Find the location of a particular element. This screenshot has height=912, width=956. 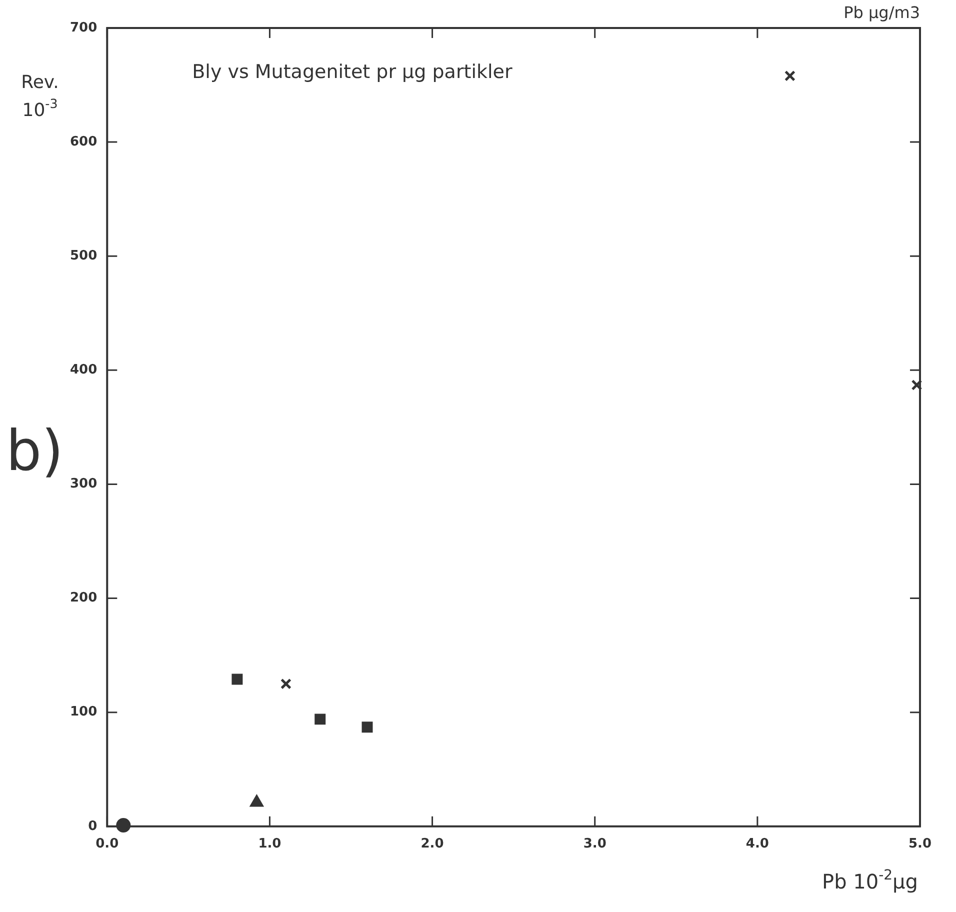

x-tick-label: 5.0 is located at coordinates (920, 844).